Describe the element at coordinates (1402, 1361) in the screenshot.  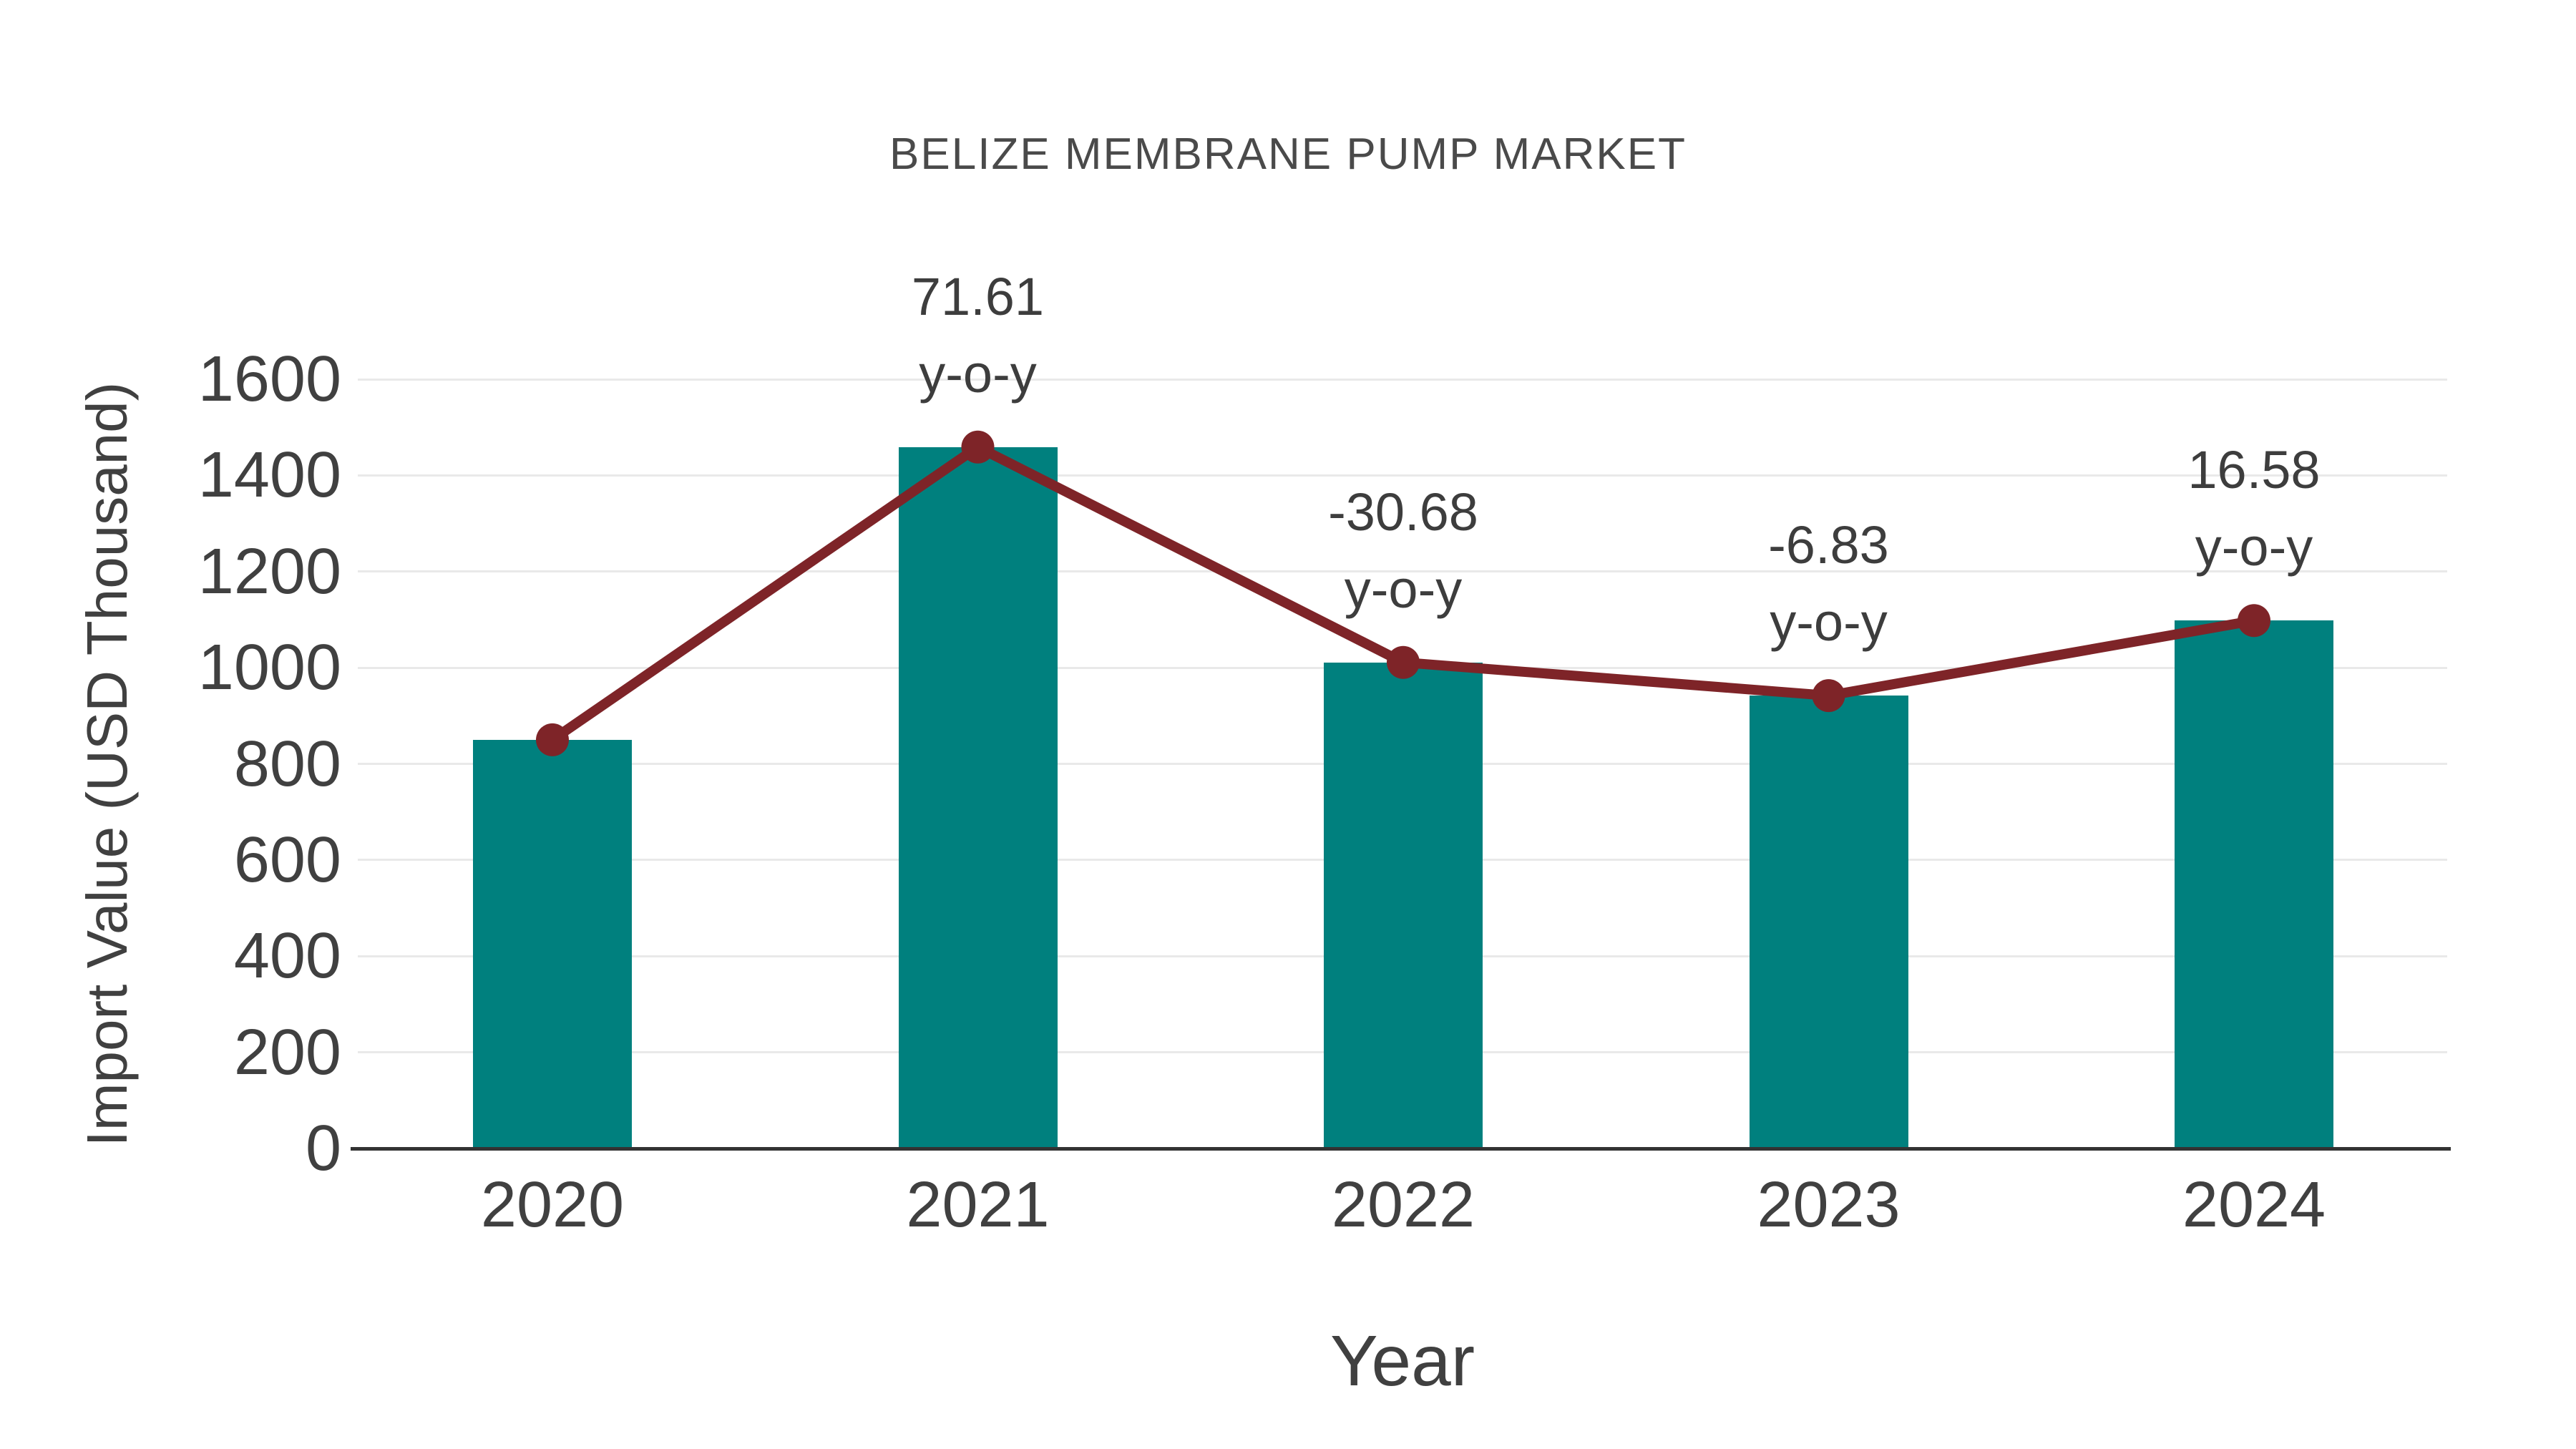
I see `x-axis-title: Year` at that location.